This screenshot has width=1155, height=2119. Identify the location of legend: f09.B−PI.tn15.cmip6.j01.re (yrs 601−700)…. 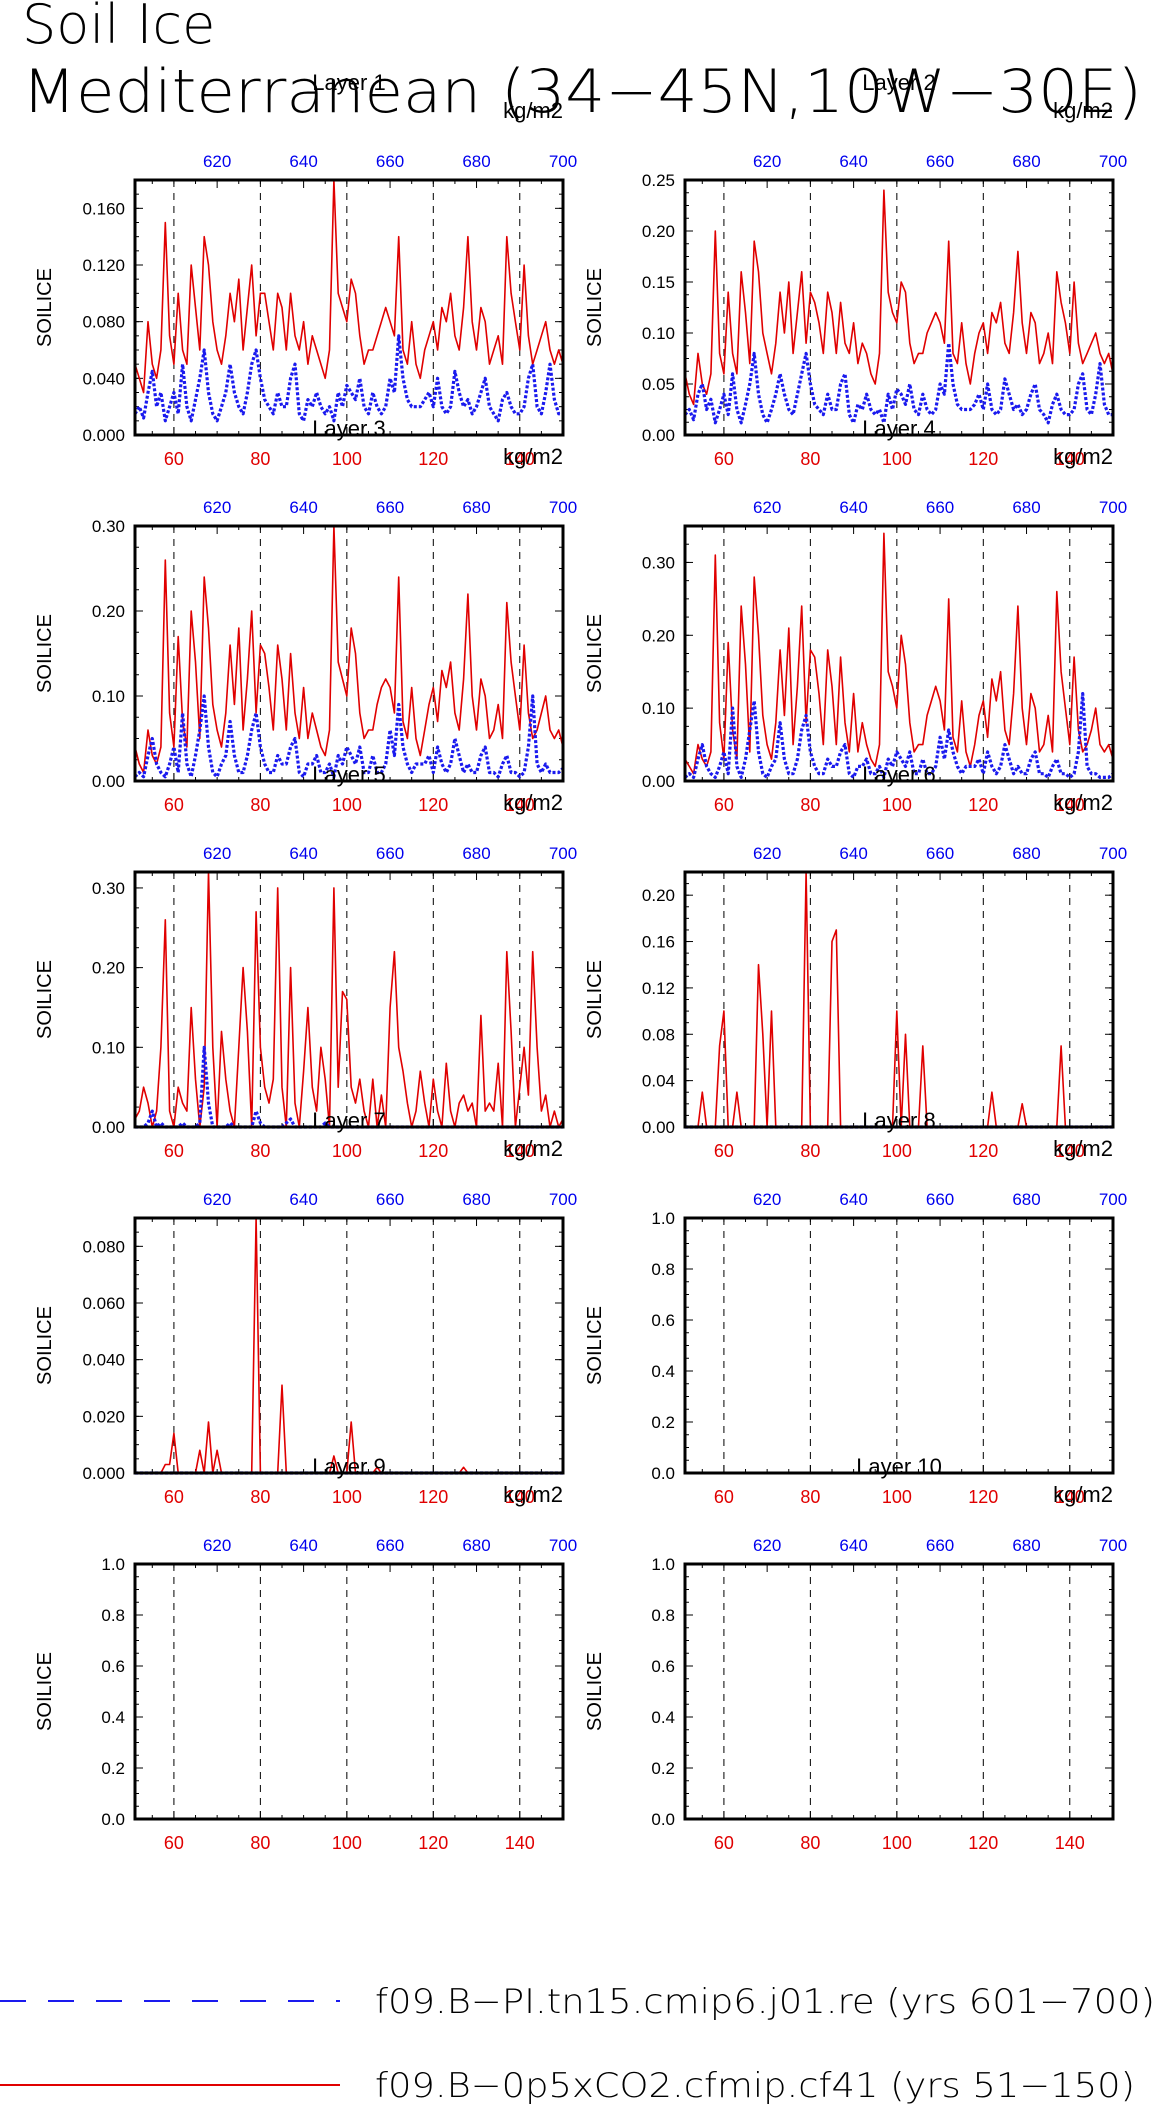
(577, 2044).